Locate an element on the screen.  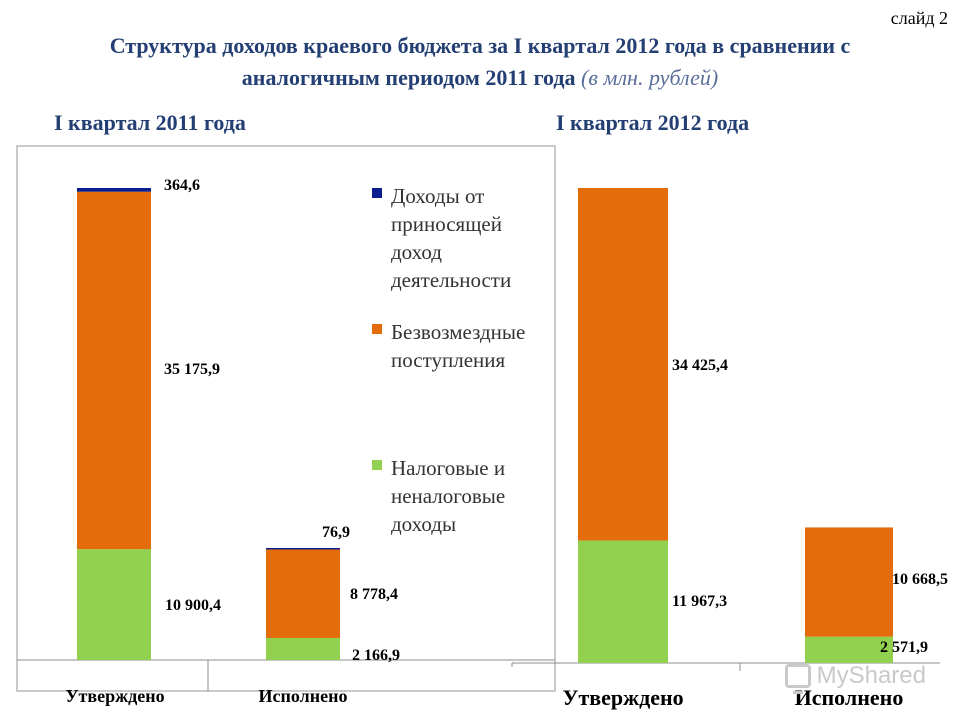
data-label: 8 778,4 is located at coordinates (374, 594).